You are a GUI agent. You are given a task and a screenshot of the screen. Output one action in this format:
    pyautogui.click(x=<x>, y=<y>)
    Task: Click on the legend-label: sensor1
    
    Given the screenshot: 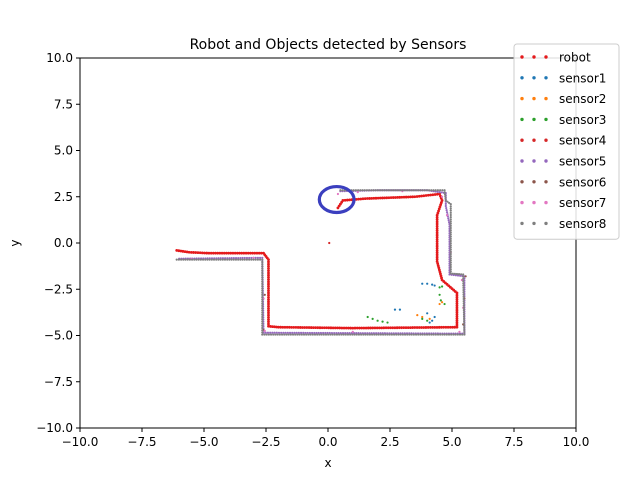 What is the action you would take?
    pyautogui.click(x=582, y=78)
    